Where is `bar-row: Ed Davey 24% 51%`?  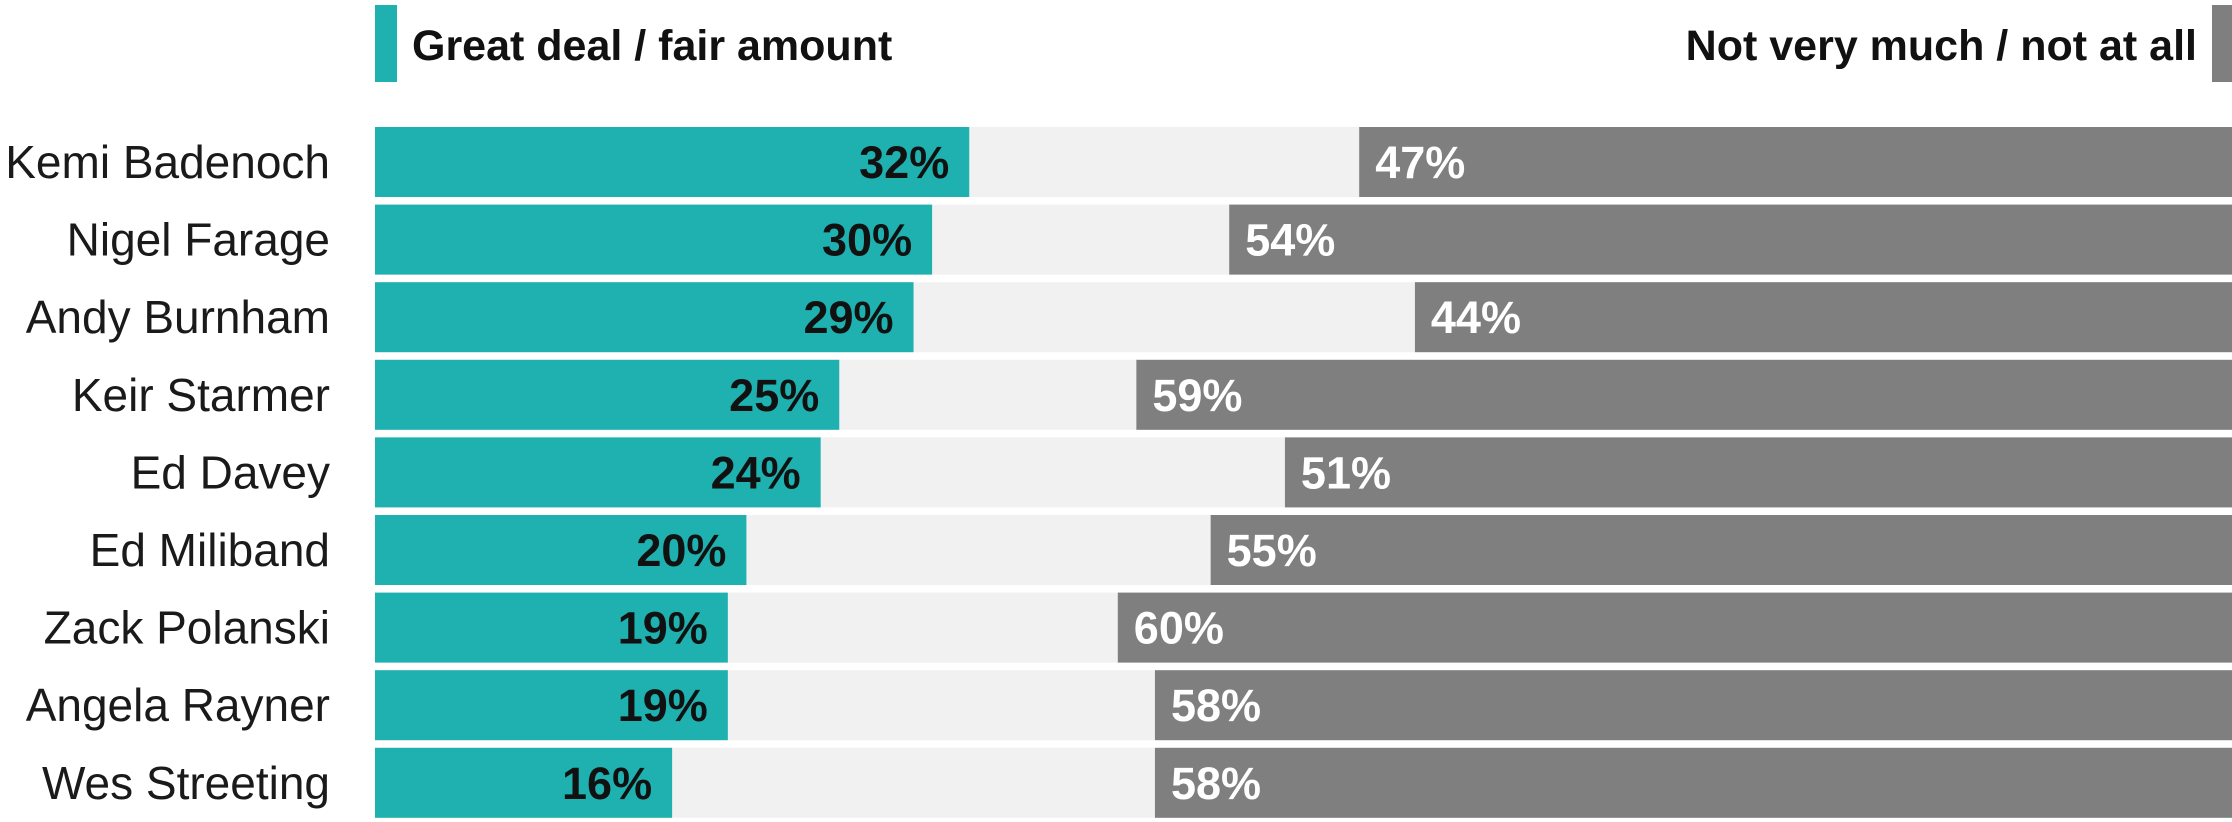
bar-row: Ed Davey 24% 51% is located at coordinates (1181, 472).